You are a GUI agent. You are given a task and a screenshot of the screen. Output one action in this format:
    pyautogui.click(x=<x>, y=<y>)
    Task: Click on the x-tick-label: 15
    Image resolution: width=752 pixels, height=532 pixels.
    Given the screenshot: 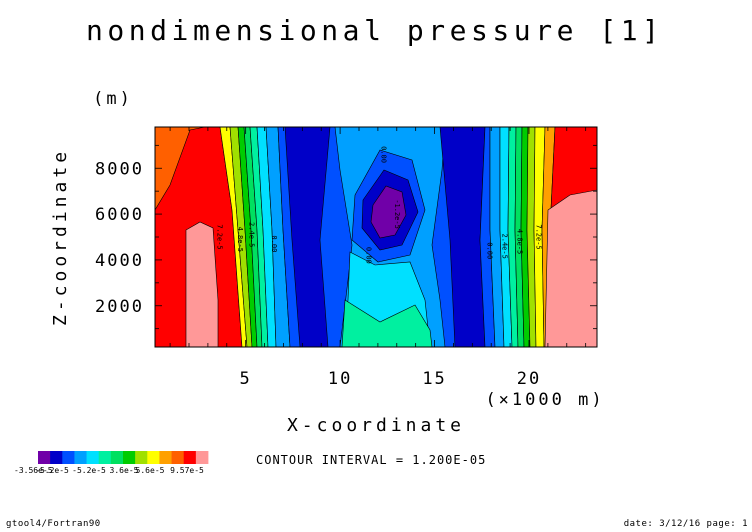 What is the action you would take?
    pyautogui.click(x=434, y=379)
    